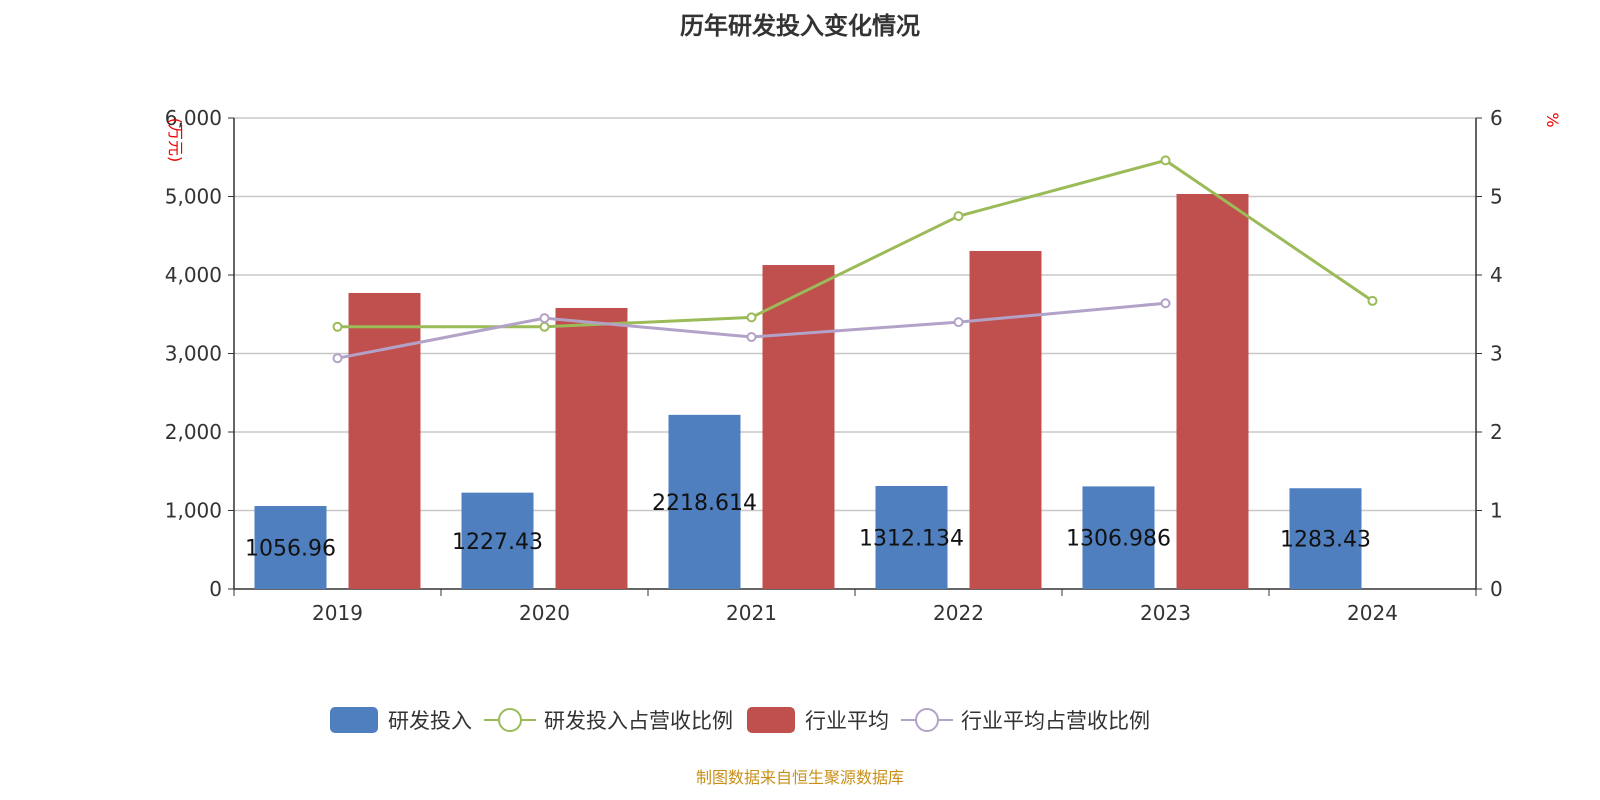  What do you see at coordinates (193, 118) in the screenshot?
I see `y-left-tick-label: 6,000` at bounding box center [193, 118].